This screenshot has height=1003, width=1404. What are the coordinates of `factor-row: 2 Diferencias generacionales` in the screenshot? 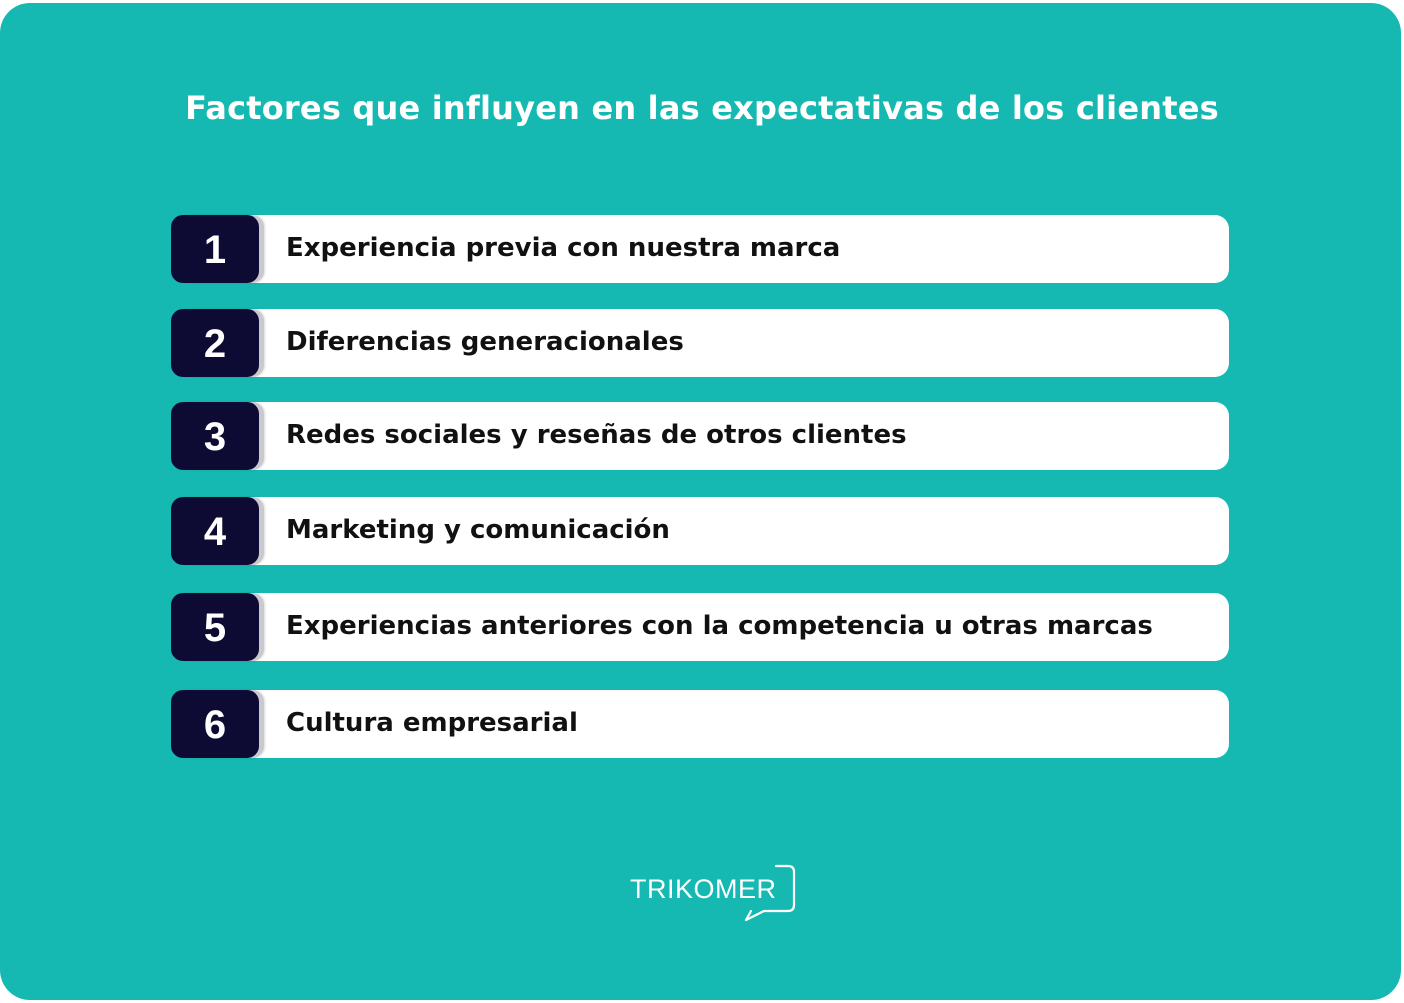 It's located at (700, 343).